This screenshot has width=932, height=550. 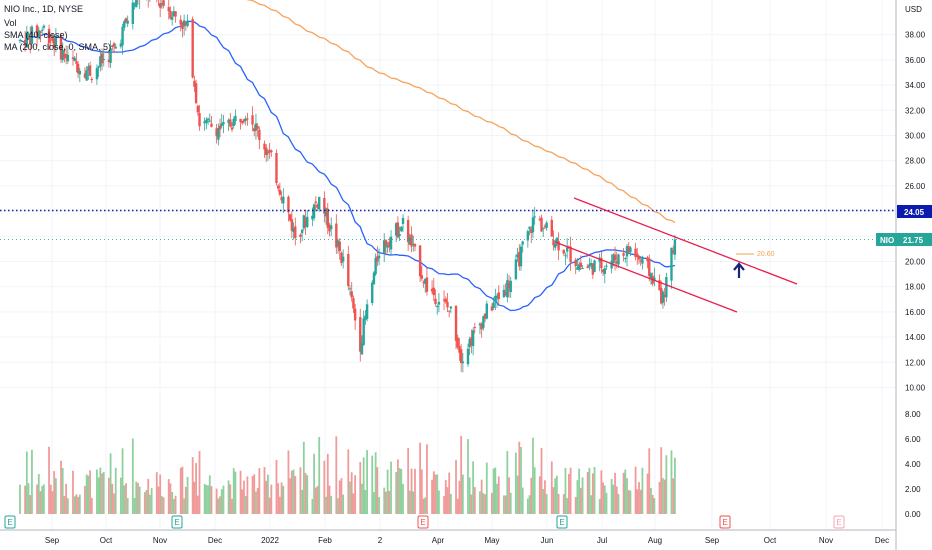 What do you see at coordinates (915, 35) in the screenshot?
I see `price-tick-label: 38.00` at bounding box center [915, 35].